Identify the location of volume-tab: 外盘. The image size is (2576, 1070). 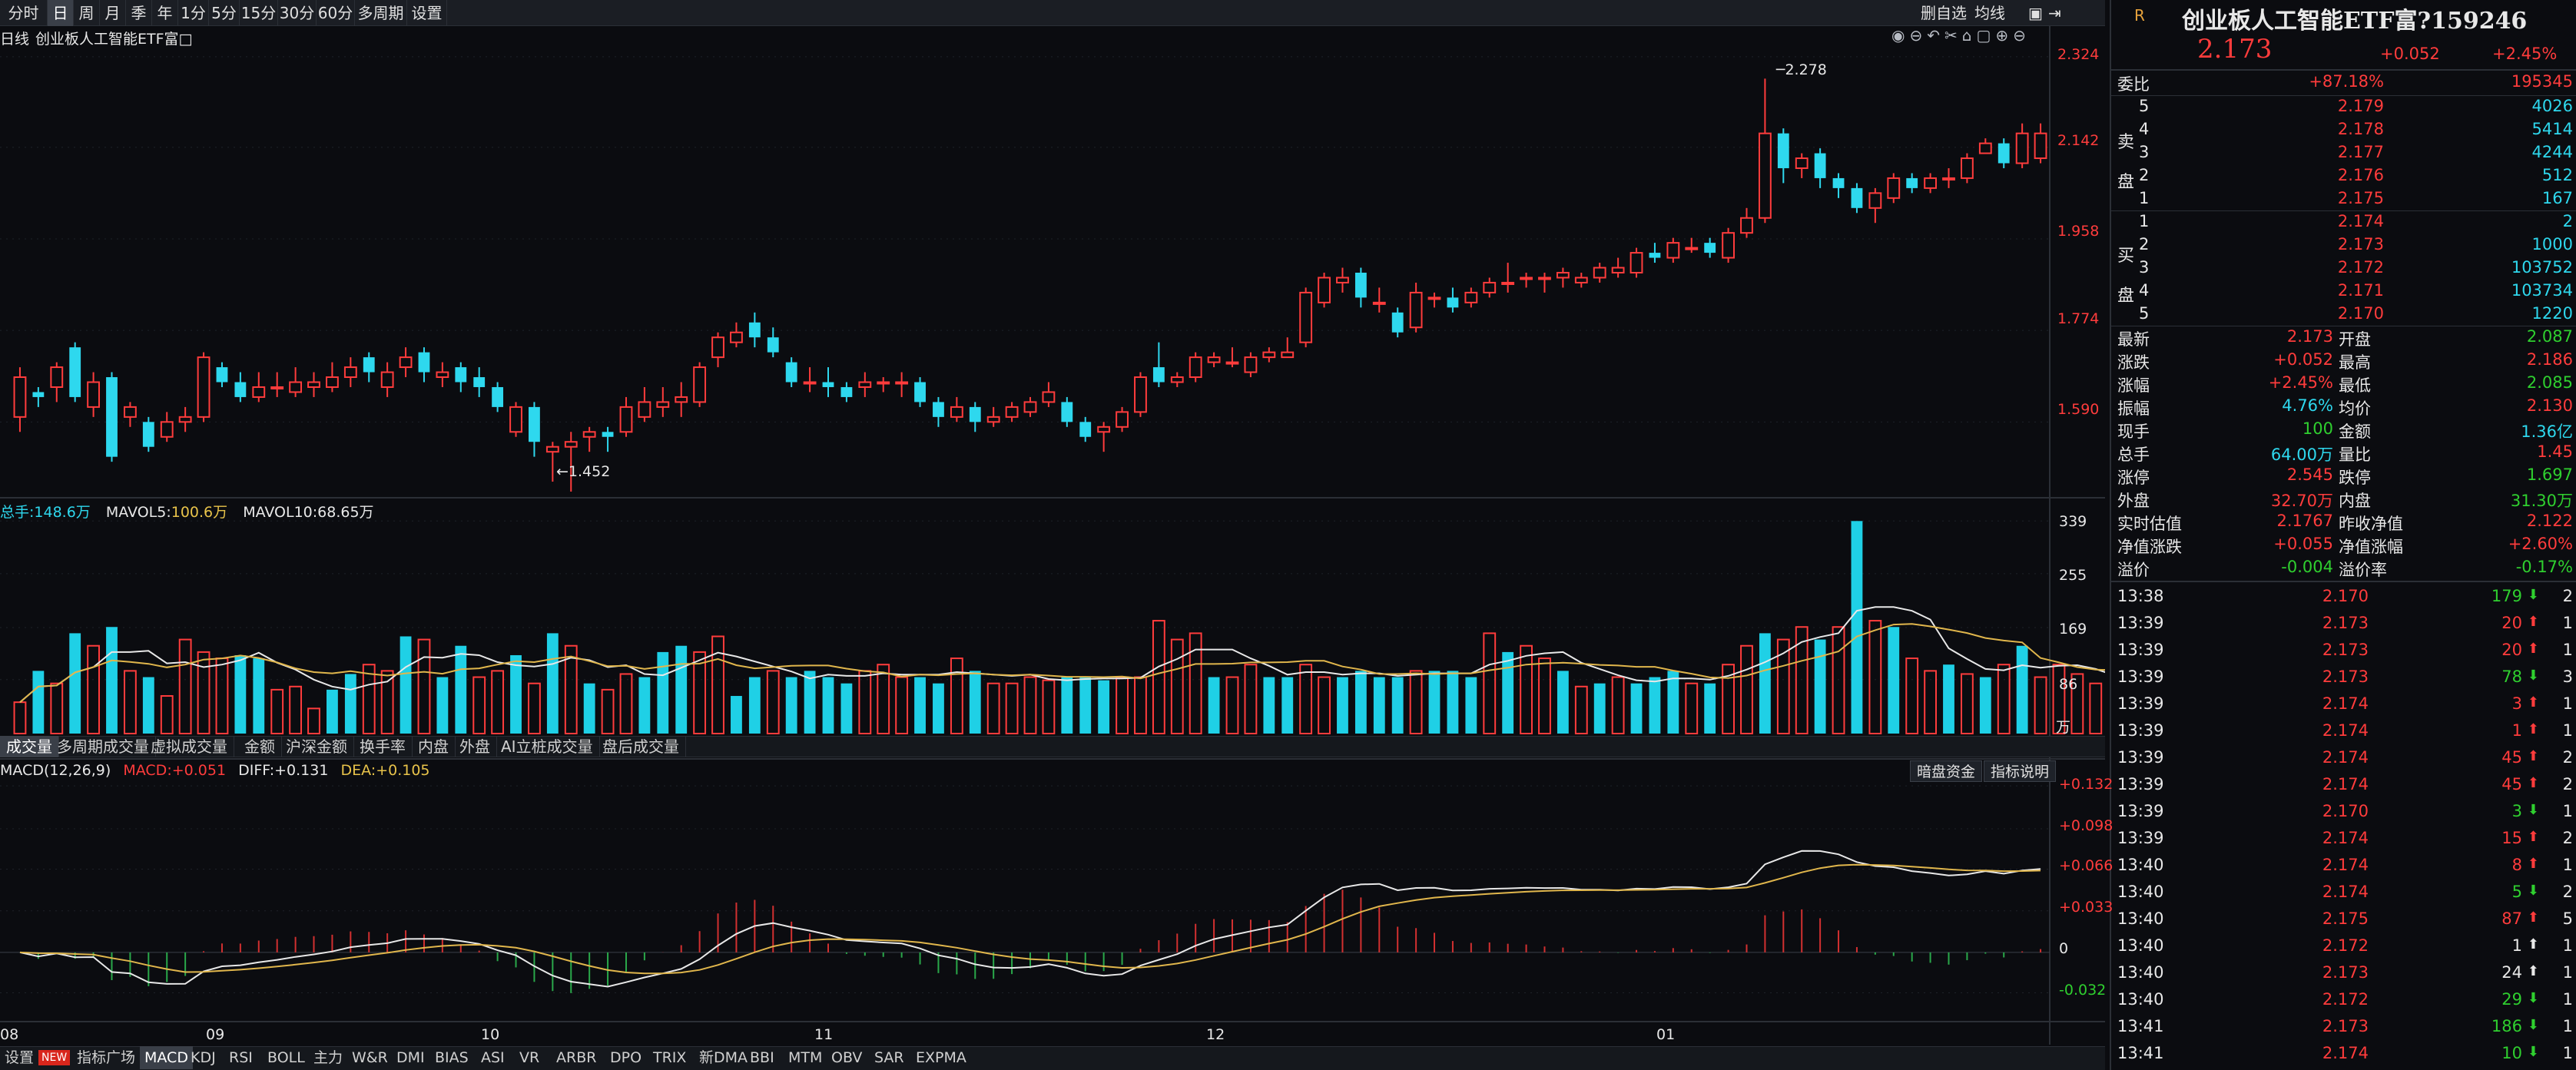
(475, 746).